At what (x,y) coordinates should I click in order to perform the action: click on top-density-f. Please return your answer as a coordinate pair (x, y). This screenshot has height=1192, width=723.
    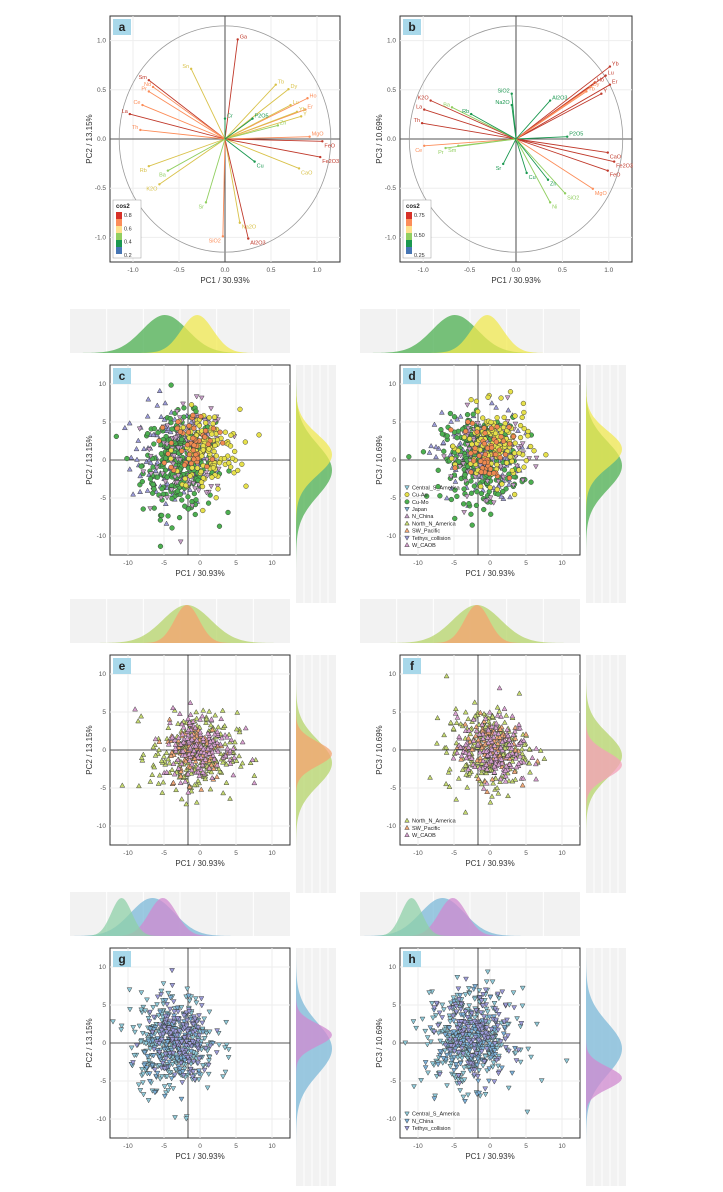
    Looking at the image, I should click on (470, 621).